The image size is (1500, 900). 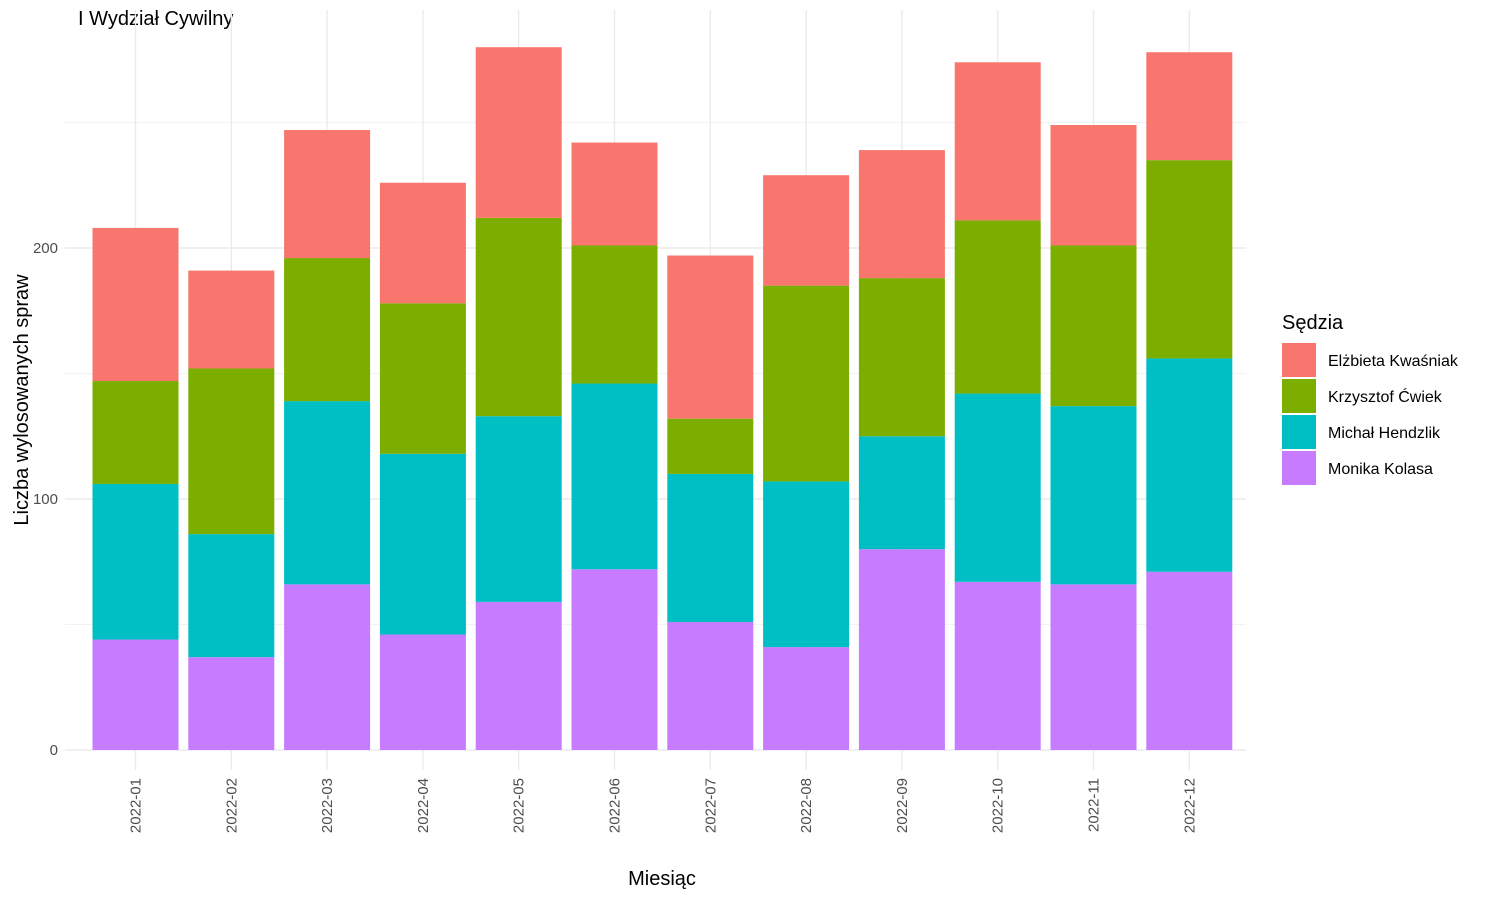 What do you see at coordinates (519, 805) in the screenshot?
I see `x-tick-label: 2022-05` at bounding box center [519, 805].